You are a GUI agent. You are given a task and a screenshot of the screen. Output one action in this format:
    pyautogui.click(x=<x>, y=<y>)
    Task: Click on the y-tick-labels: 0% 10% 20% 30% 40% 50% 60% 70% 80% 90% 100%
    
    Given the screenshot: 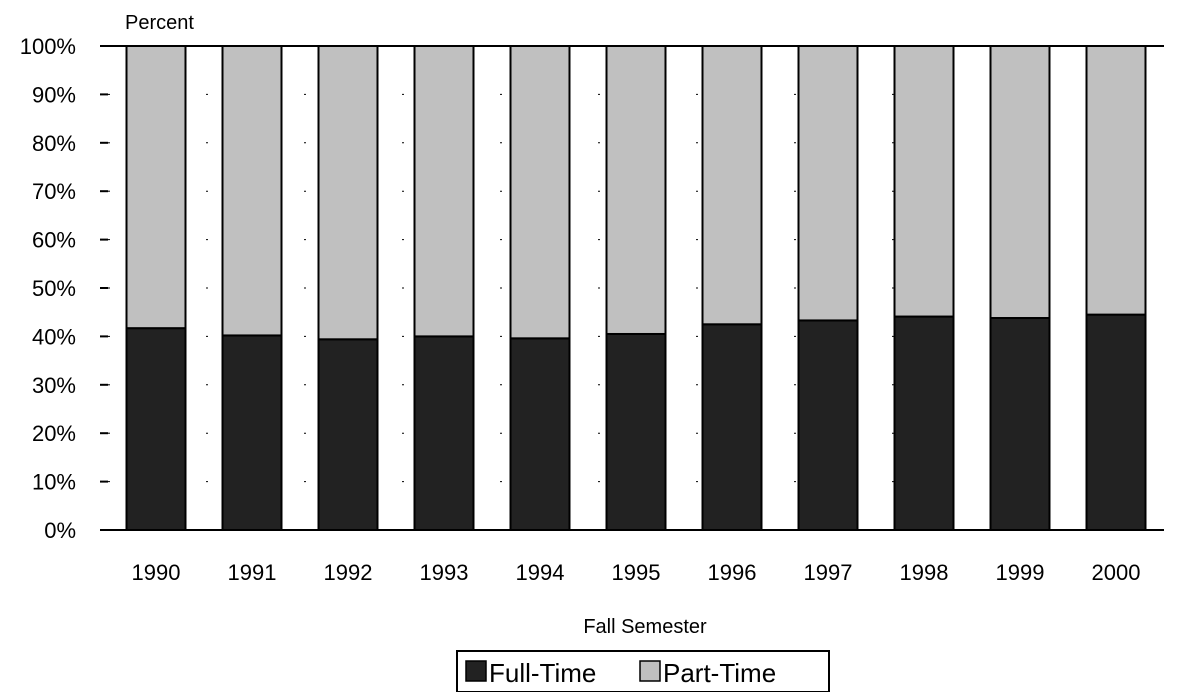 What is the action you would take?
    pyautogui.click(x=48, y=288)
    